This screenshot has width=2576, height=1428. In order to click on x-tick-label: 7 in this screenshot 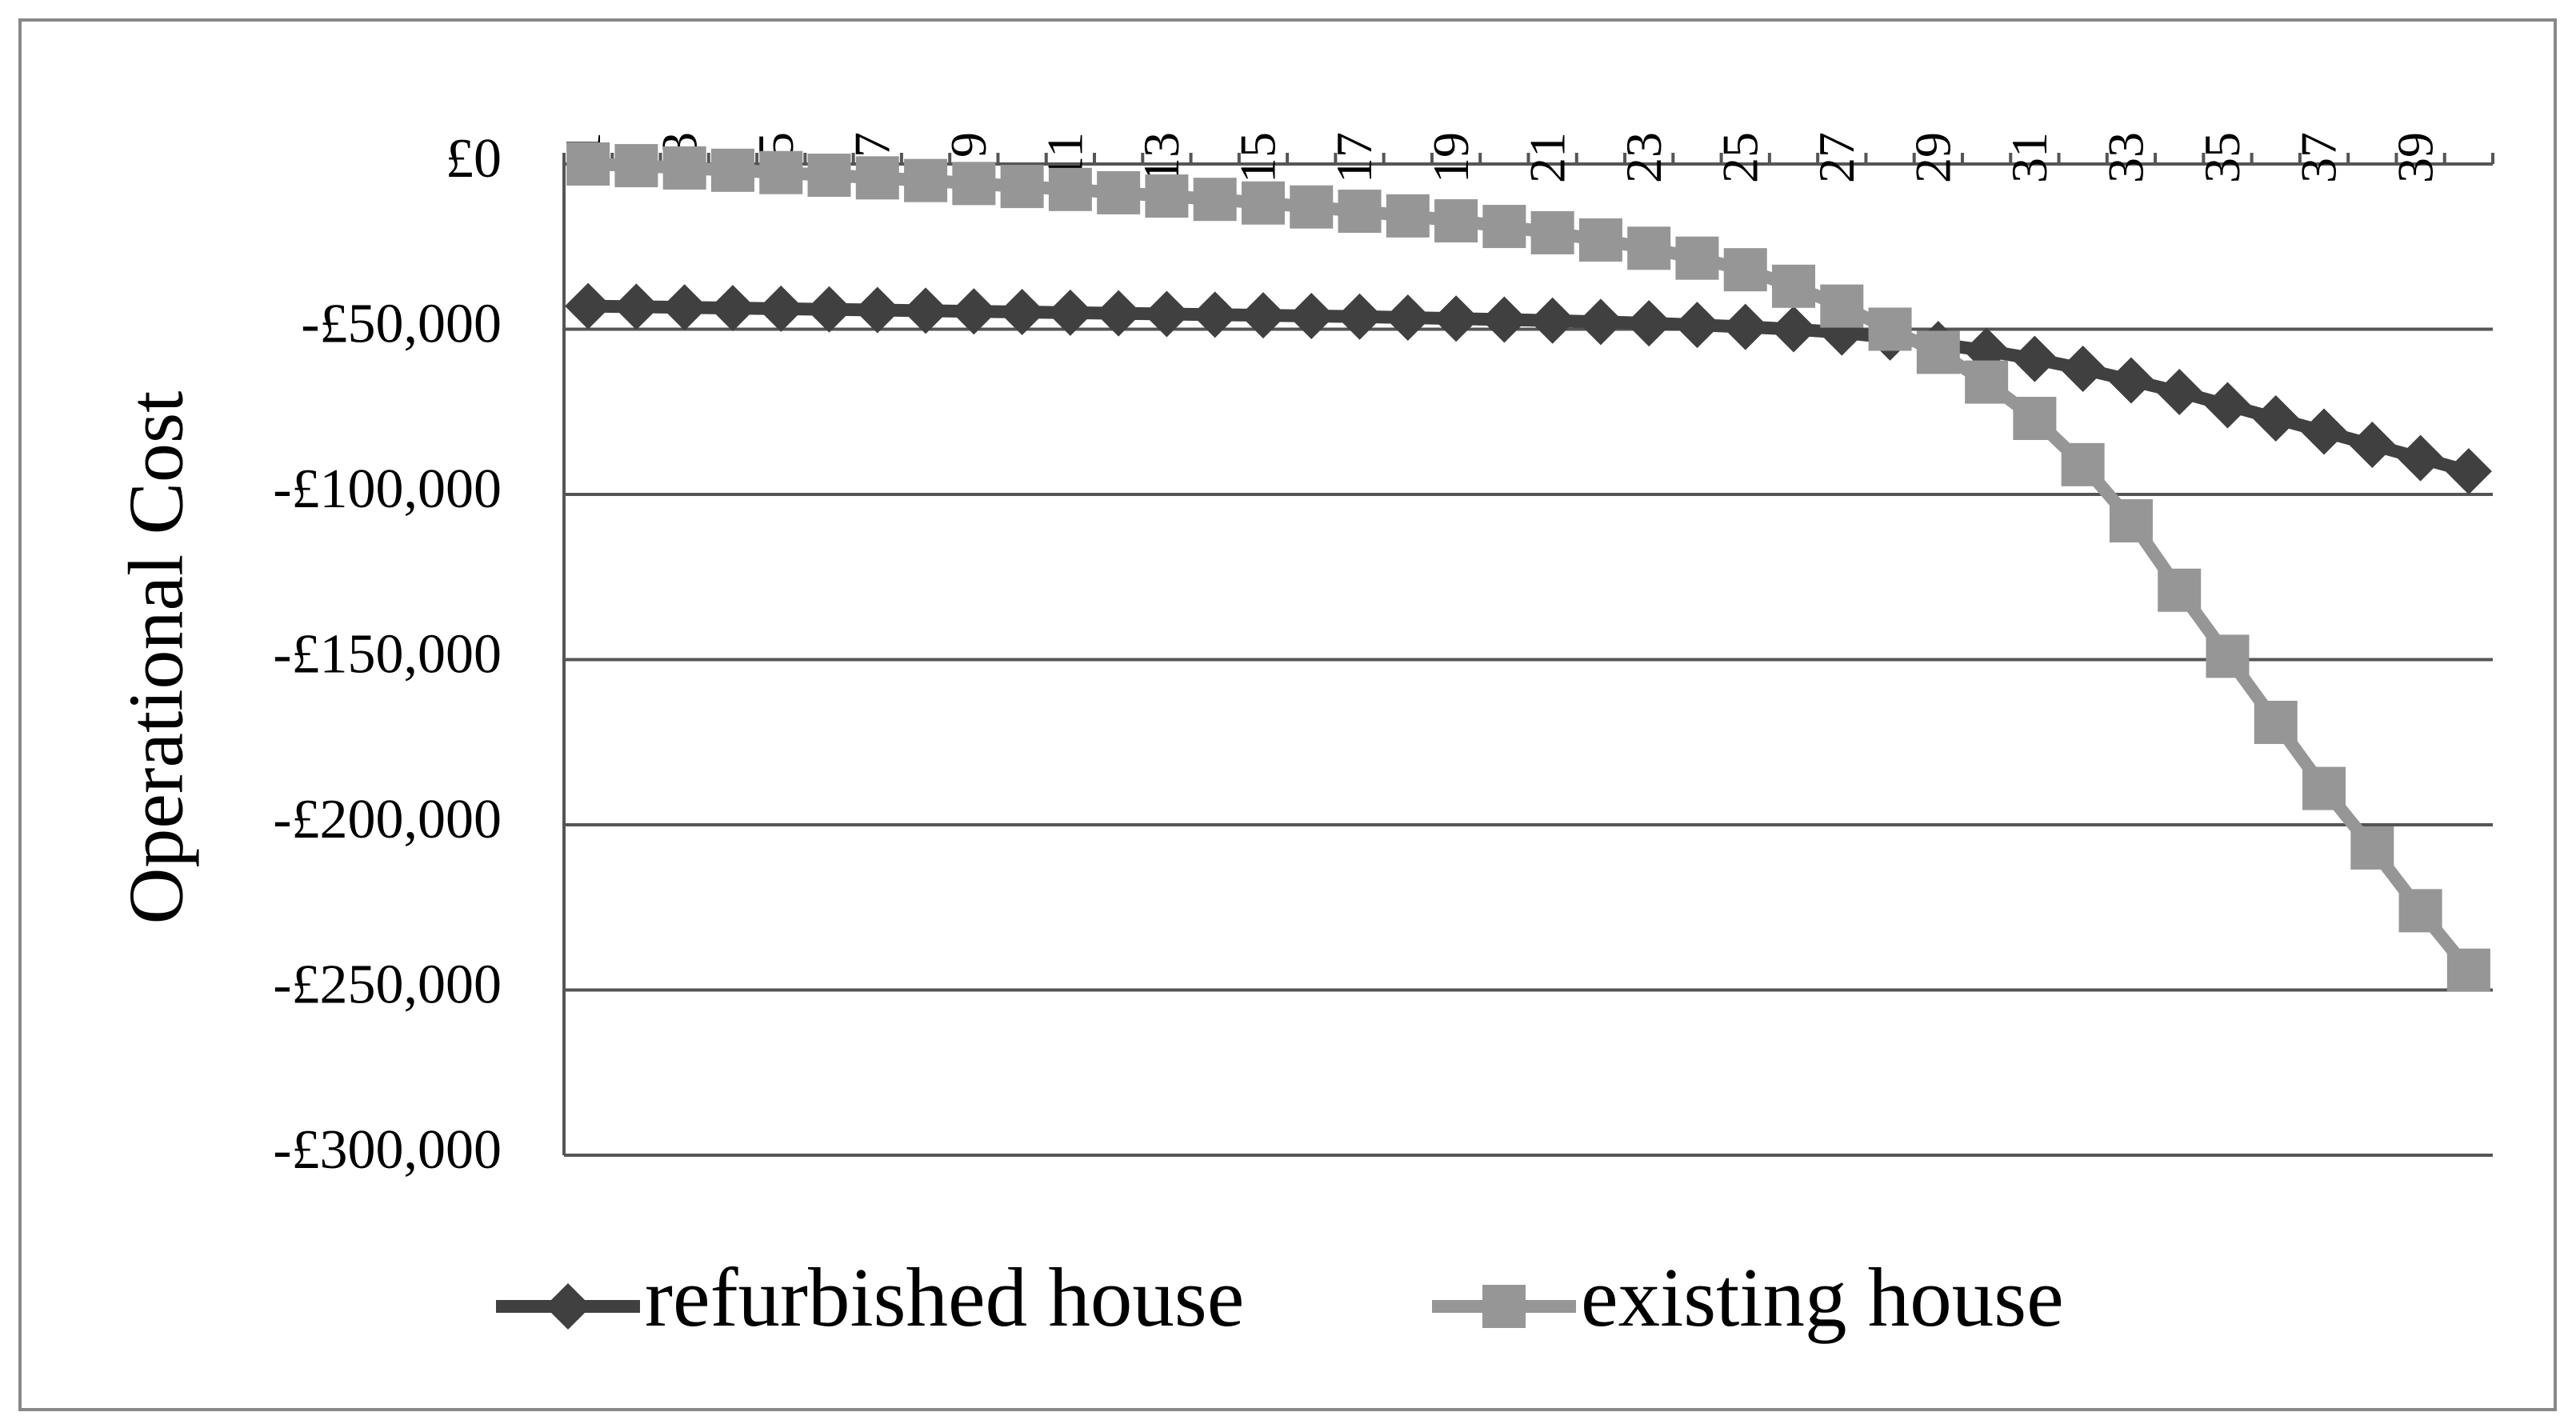, I will do `click(871, 145)`.